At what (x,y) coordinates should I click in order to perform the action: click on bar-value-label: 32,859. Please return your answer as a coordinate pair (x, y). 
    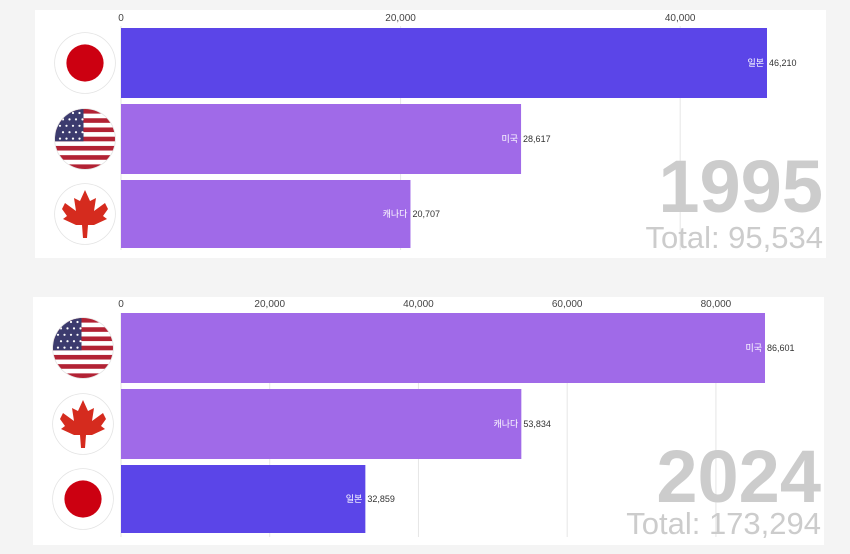
    Looking at the image, I should click on (381, 499).